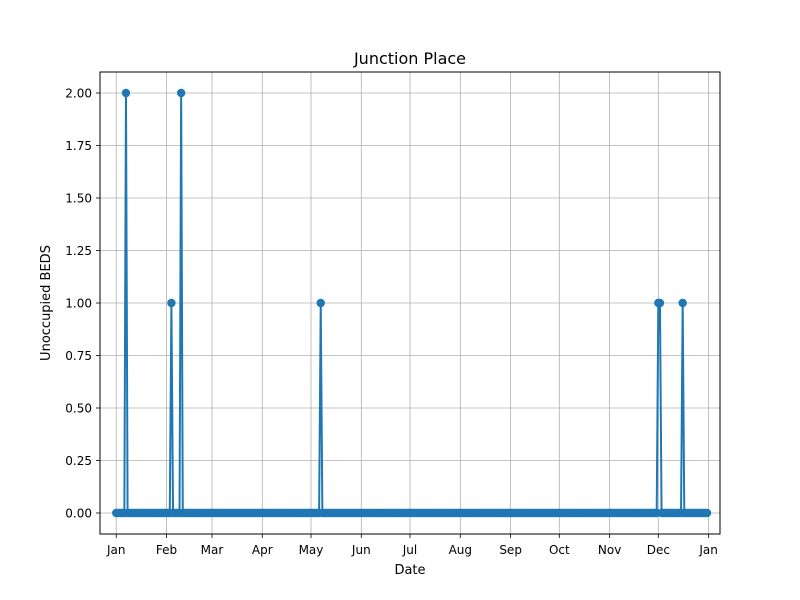 Image resolution: width=800 pixels, height=600 pixels. Describe the element at coordinates (78, 94) in the screenshot. I see `y-tick-label: 2.00` at that location.